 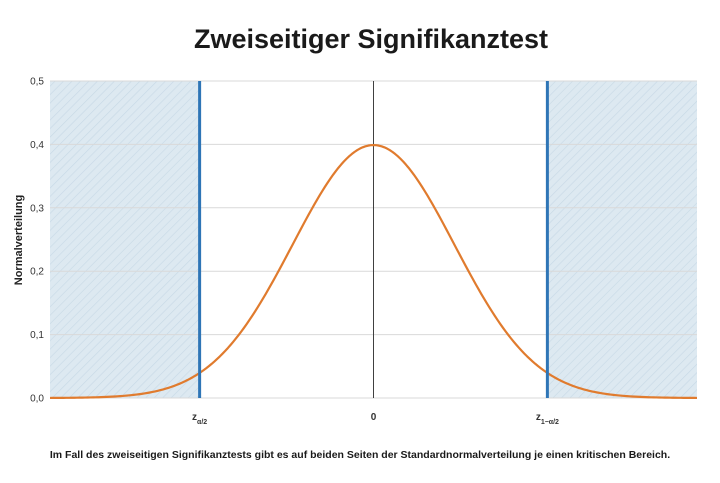 What do you see at coordinates (374, 417) in the screenshot?
I see `x-tick-label: 0` at bounding box center [374, 417].